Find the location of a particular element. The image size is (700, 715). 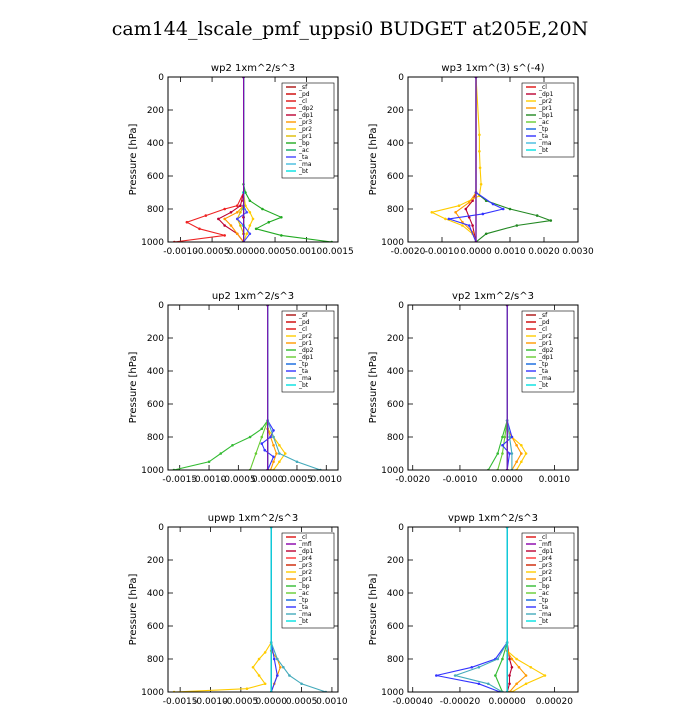

x-tick-label: 0.00020 is located at coordinates (554, 702).